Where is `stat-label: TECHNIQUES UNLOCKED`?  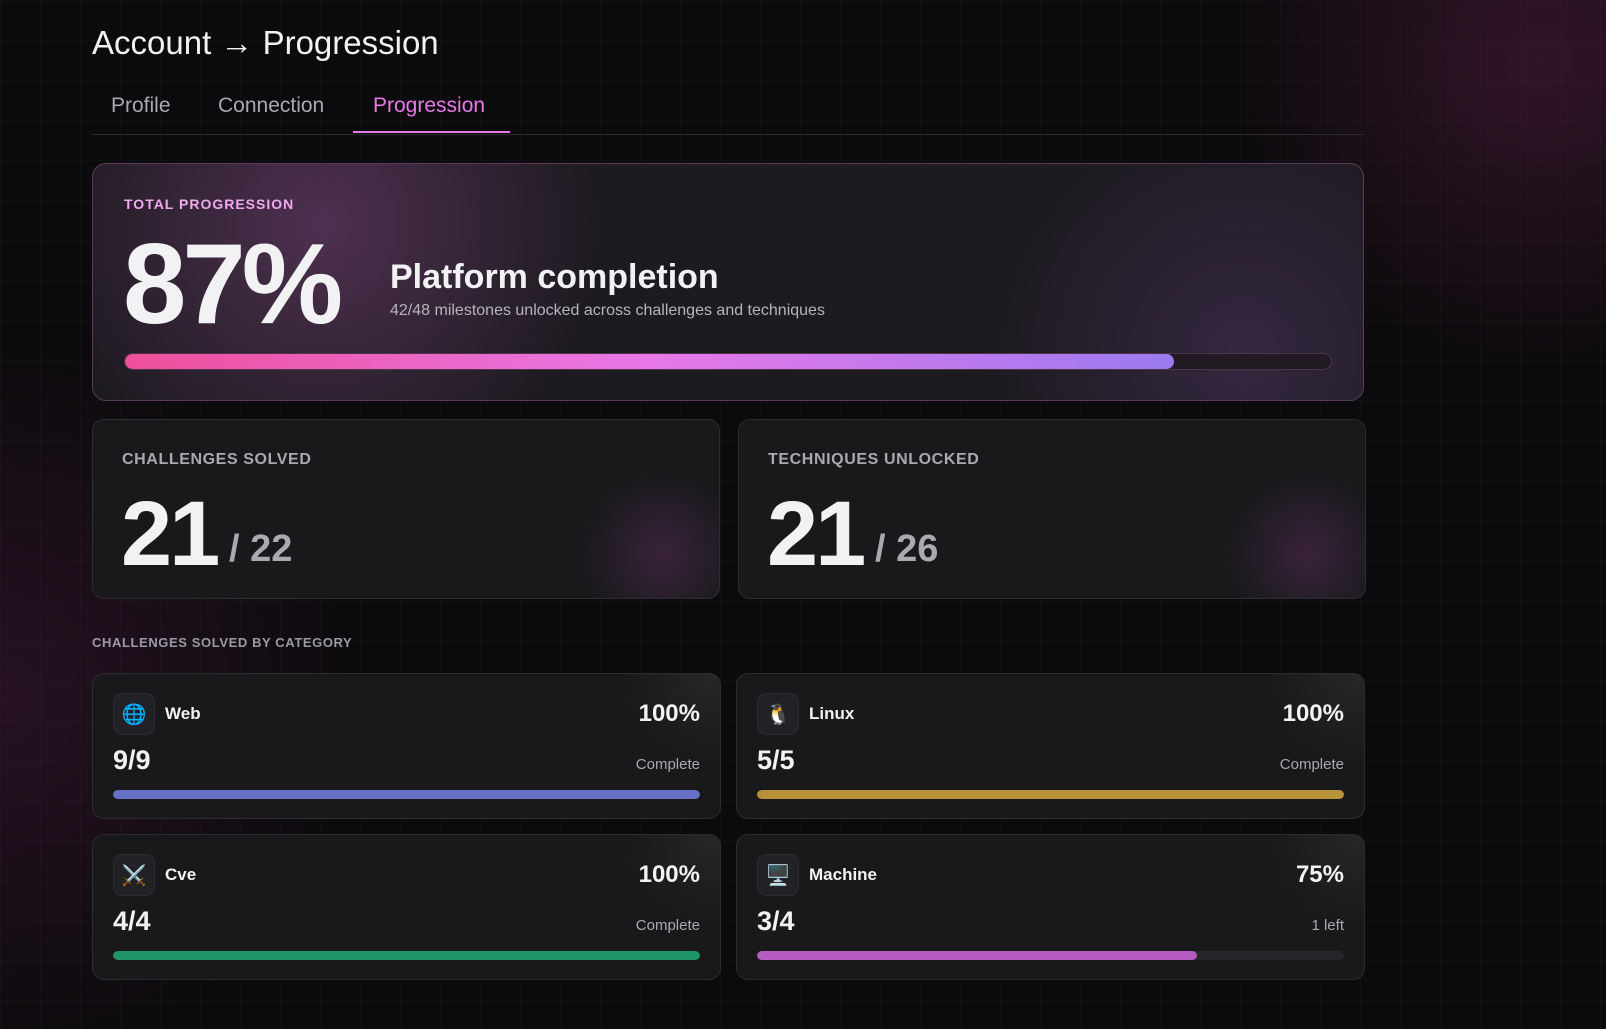 stat-label: TECHNIQUES UNLOCKED is located at coordinates (874, 459).